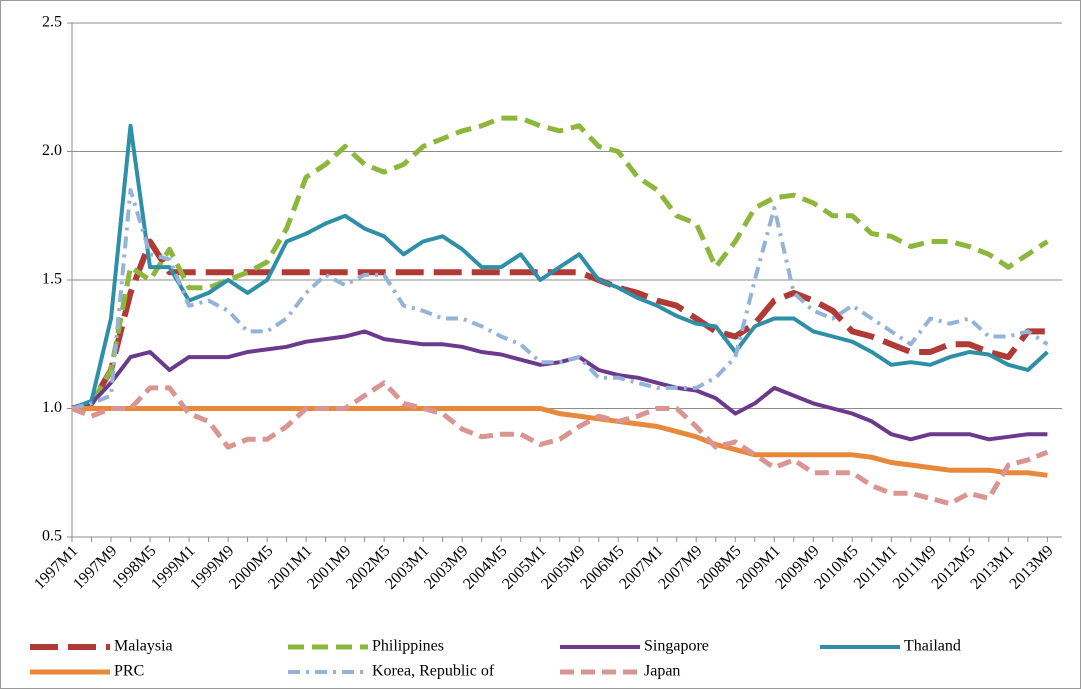 The image size is (1081, 689). What do you see at coordinates (932, 646) in the screenshot?
I see `legend-label: Thailand` at bounding box center [932, 646].